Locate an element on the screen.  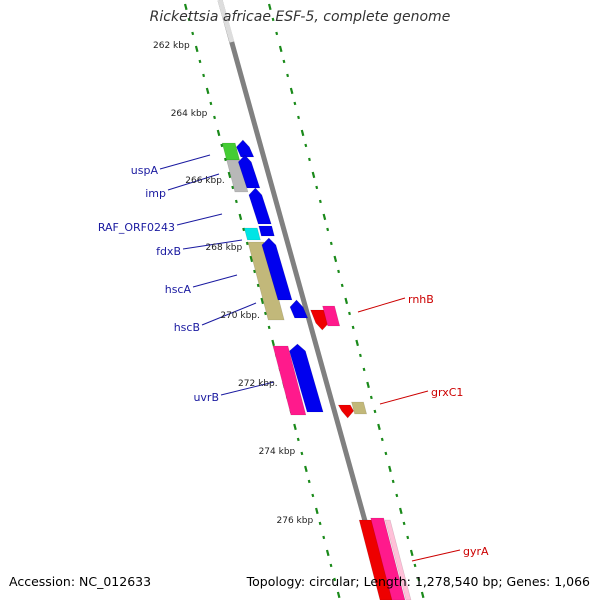
gene-label-hscB: hscB is located at coordinates (187, 327).